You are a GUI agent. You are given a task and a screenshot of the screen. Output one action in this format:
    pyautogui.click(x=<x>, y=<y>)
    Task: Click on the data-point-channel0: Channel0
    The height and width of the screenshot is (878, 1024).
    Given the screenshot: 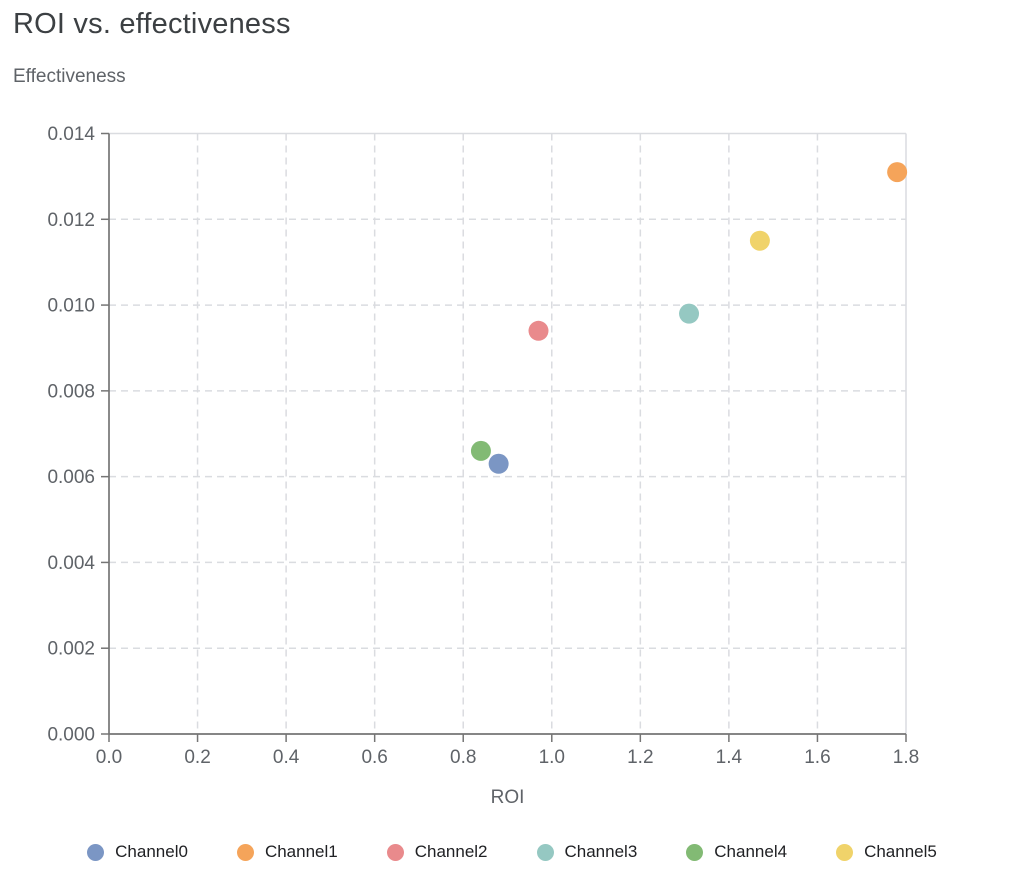 What is the action you would take?
    pyautogui.click(x=498, y=463)
    